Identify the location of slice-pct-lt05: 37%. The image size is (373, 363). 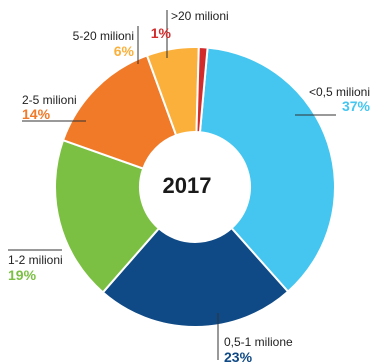
(356, 106).